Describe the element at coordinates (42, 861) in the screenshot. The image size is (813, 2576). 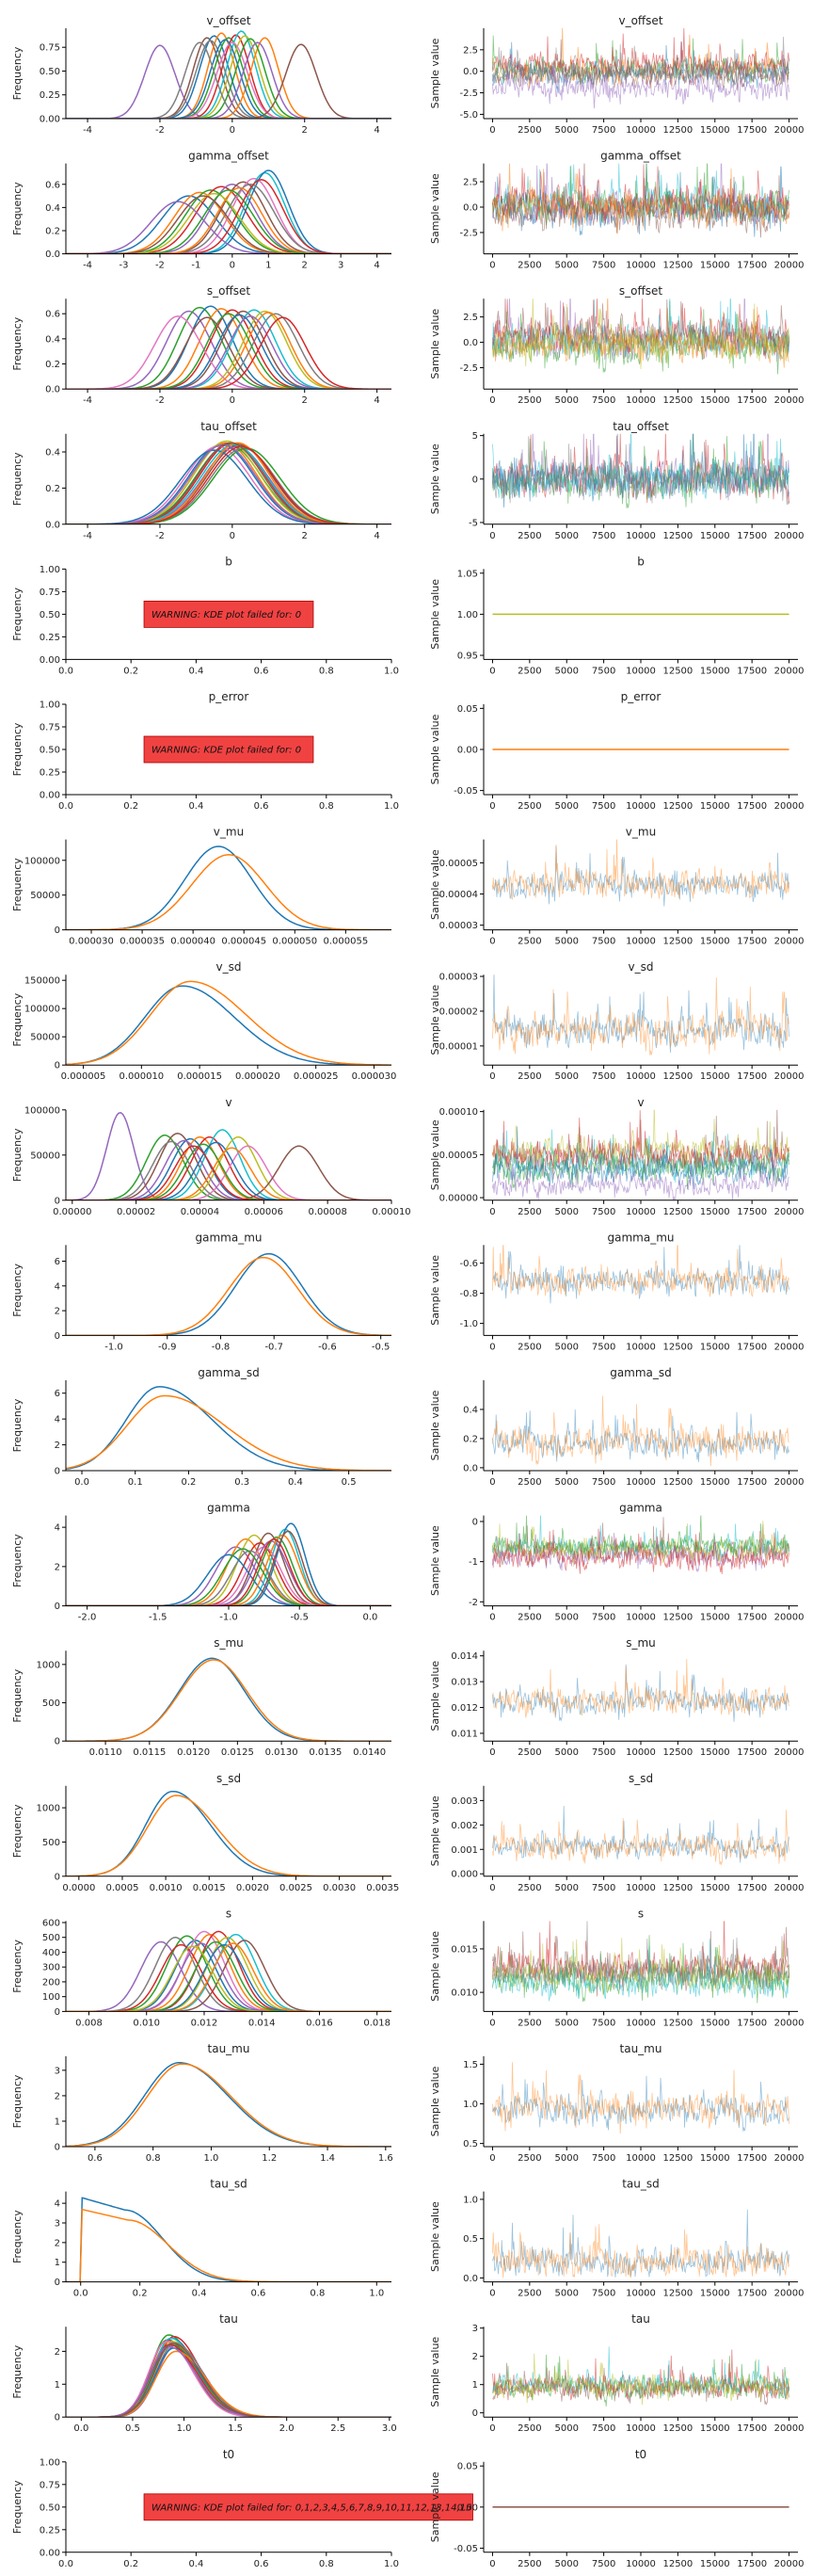
I see `y-tick-label: 100000` at that location.